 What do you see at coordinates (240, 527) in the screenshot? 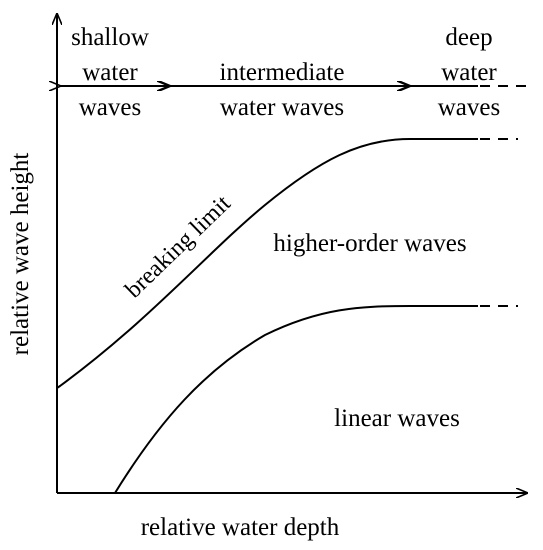
I see `x-axis-label: relative water depth` at bounding box center [240, 527].